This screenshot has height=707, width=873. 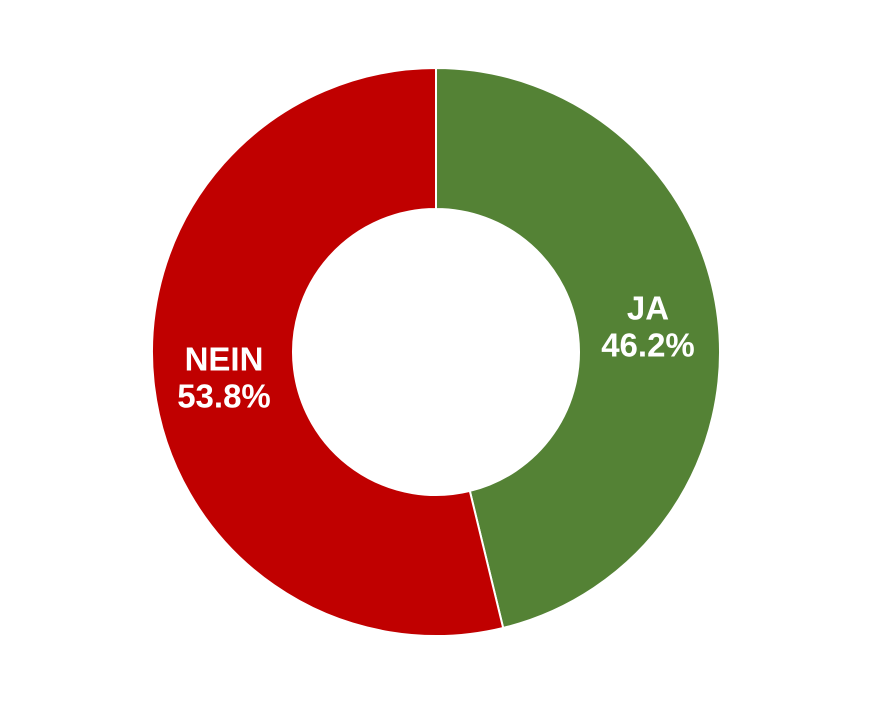 I want to click on slice-label-nein: NEIN, so click(x=224, y=358).